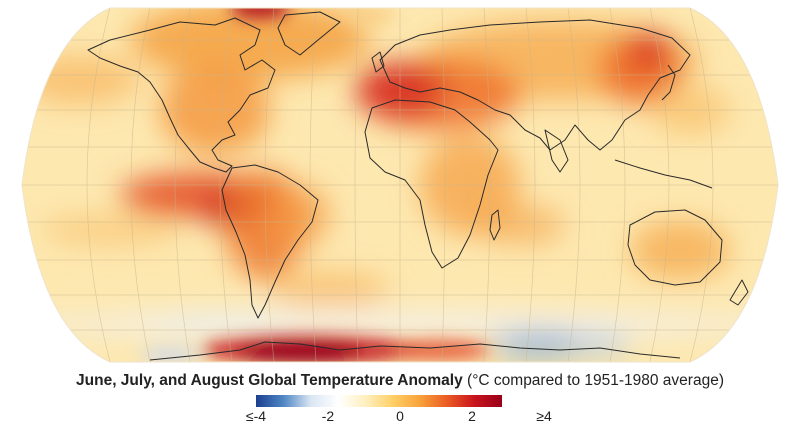 The height and width of the screenshot is (430, 800). I want to click on eurasia-coast, so click(535, 85).